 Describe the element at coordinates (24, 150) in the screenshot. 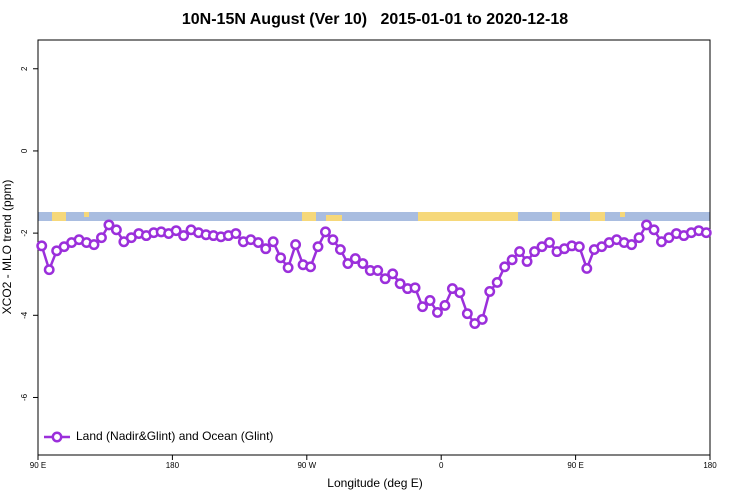

I see `y-tick-label: 0` at that location.